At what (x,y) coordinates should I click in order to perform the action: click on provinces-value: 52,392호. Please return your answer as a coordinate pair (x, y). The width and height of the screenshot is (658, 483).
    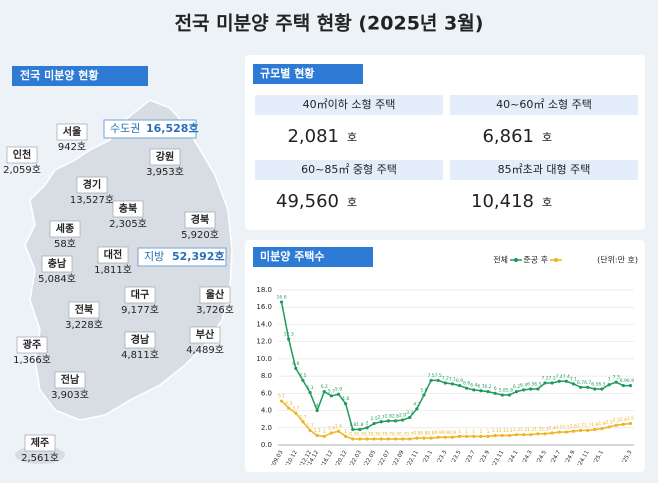
    Looking at the image, I should click on (198, 256).